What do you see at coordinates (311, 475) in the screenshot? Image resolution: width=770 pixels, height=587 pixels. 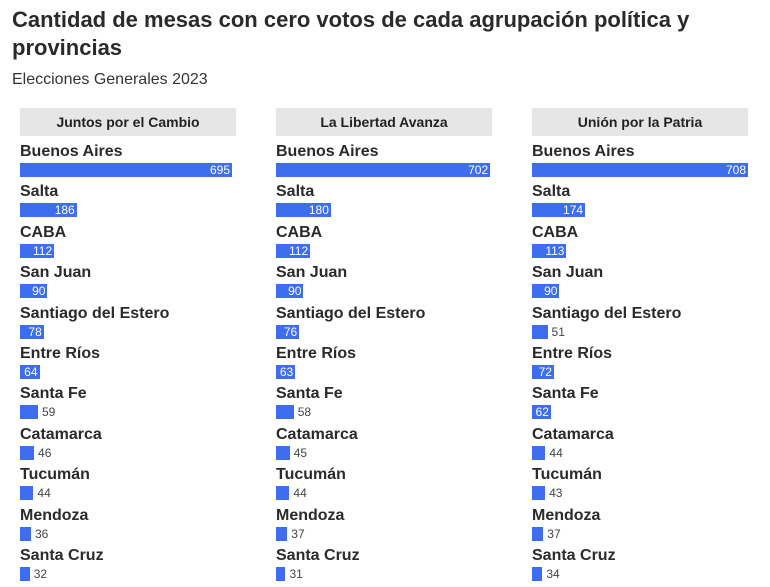 I see `category-label: Tucumán` at bounding box center [311, 475].